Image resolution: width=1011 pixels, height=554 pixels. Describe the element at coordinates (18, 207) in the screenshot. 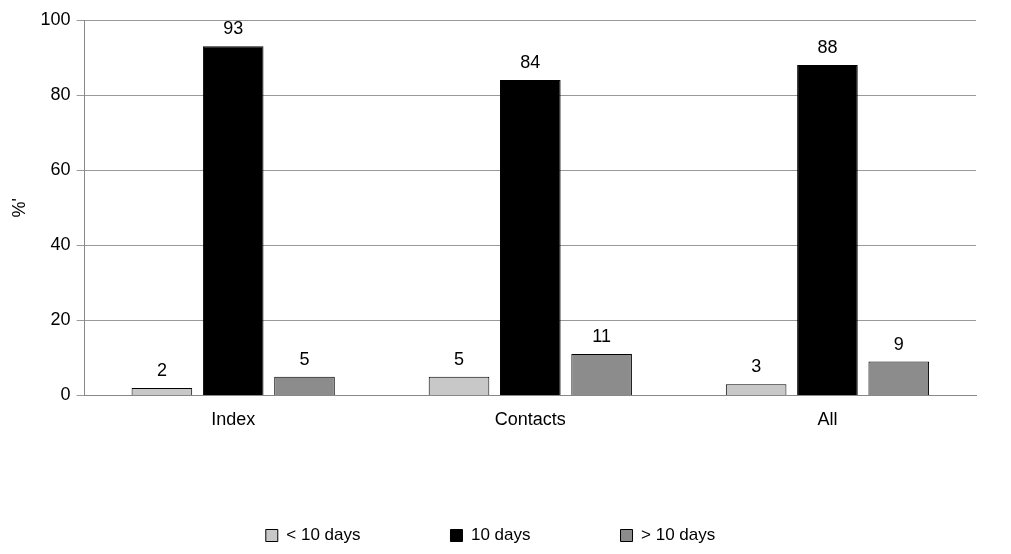

I see `y-axis-title: %'` at that location.